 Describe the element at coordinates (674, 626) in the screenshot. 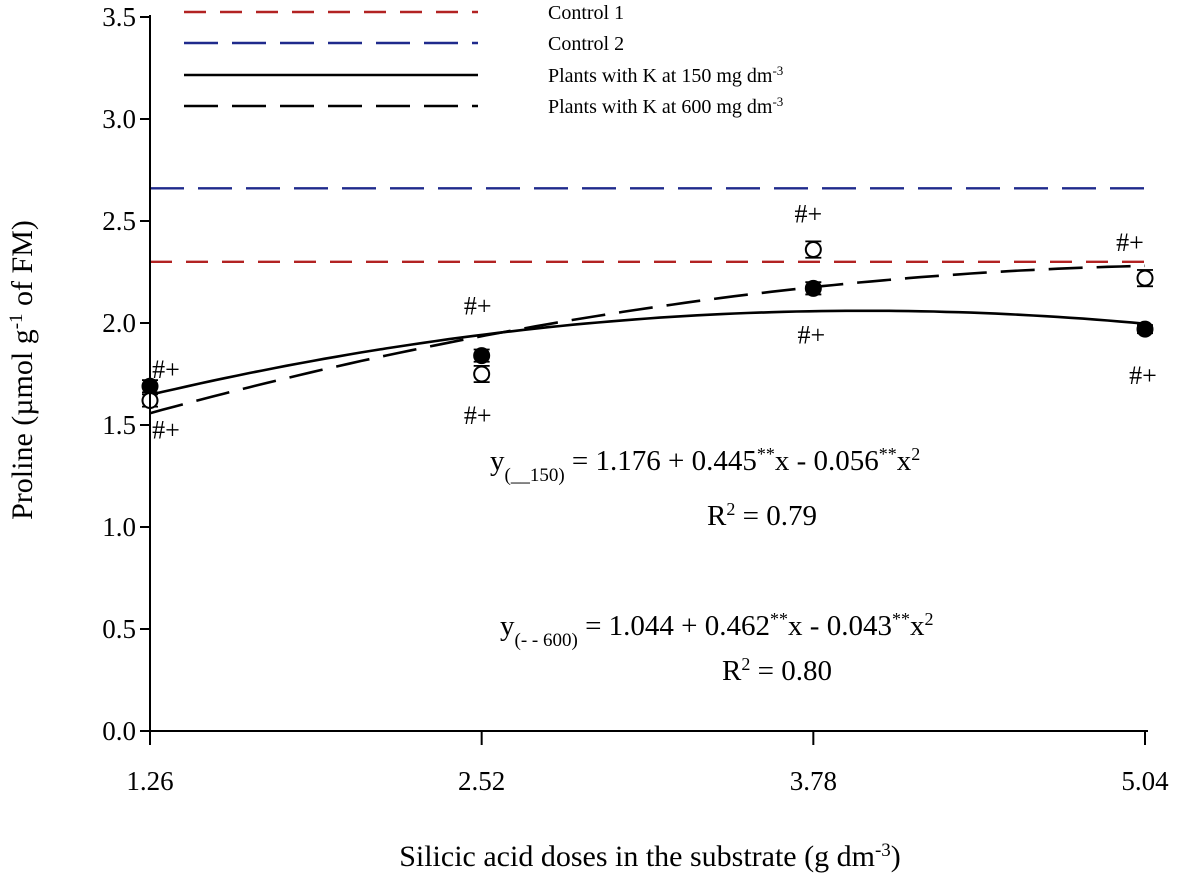

I see `equation-600-part-a: = 1.044 + 0.462` at that location.